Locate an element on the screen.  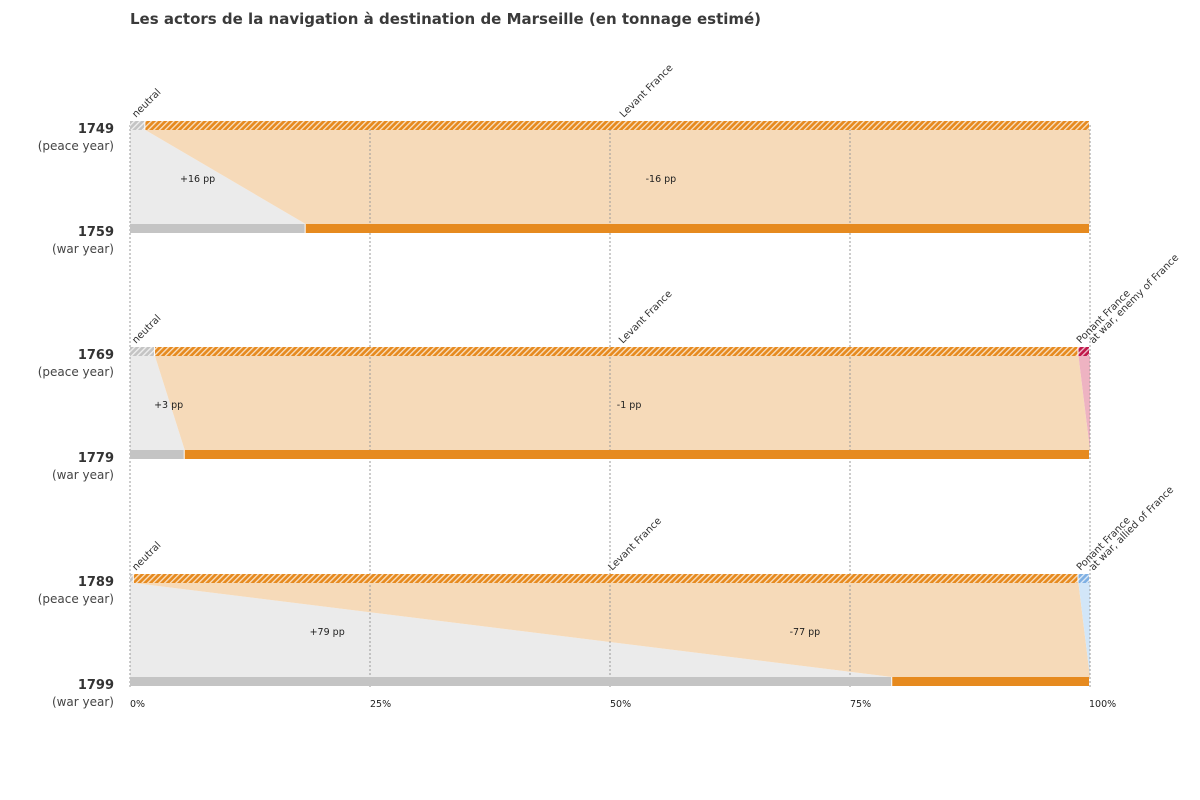
category-label-subtext: at war, enemy of France is located at coordinates (1135, 299).